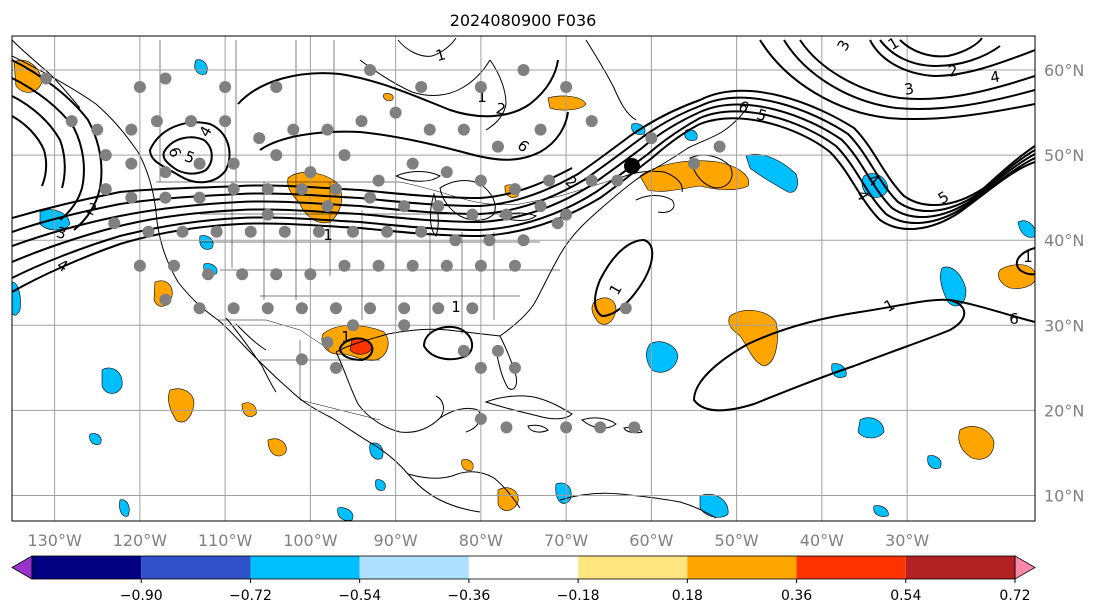 The height and width of the screenshot is (615, 1105). Describe the element at coordinates (611, 80) in the screenshot. I see `labrador` at that location.